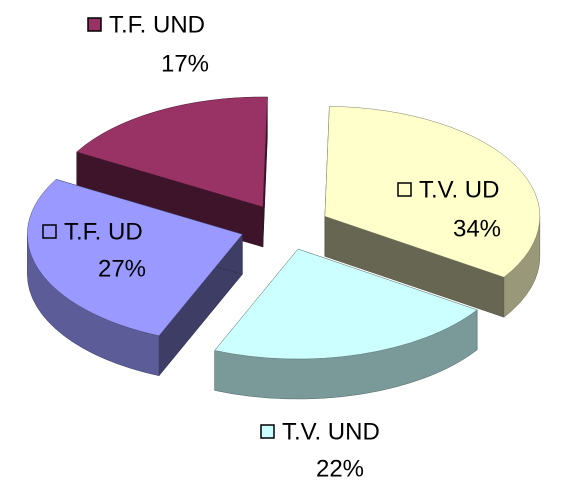 Image resolution: width=567 pixels, height=489 pixels. Describe the element at coordinates (185, 63) in the screenshot. I see `slice-value: 17%` at that location.